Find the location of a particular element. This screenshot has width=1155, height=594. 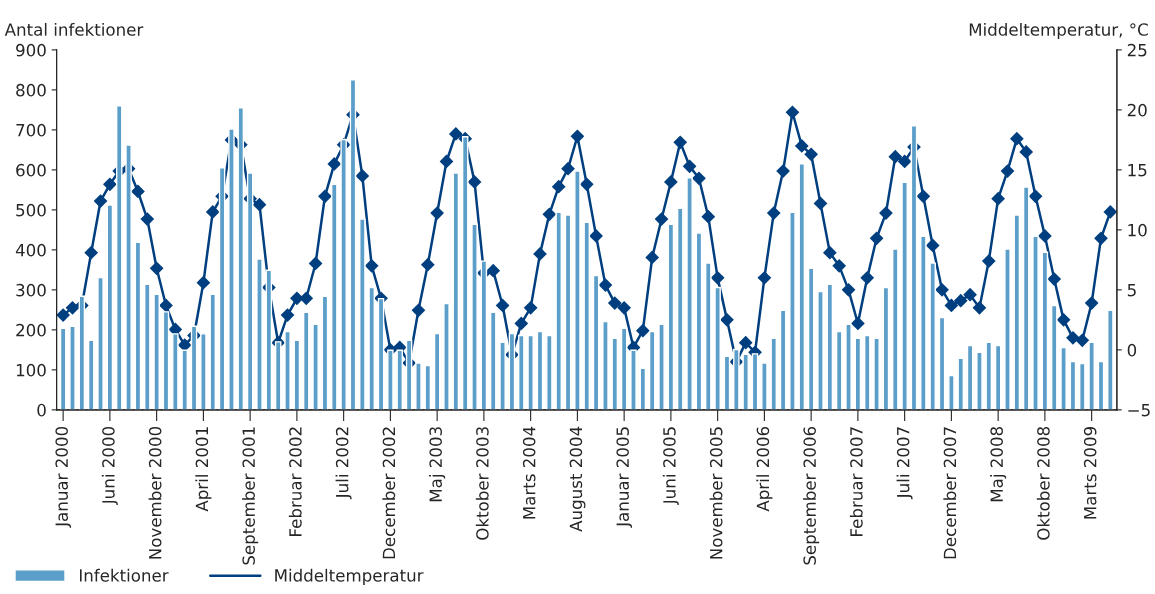

y-tick-label: 0 is located at coordinates (41, 410).